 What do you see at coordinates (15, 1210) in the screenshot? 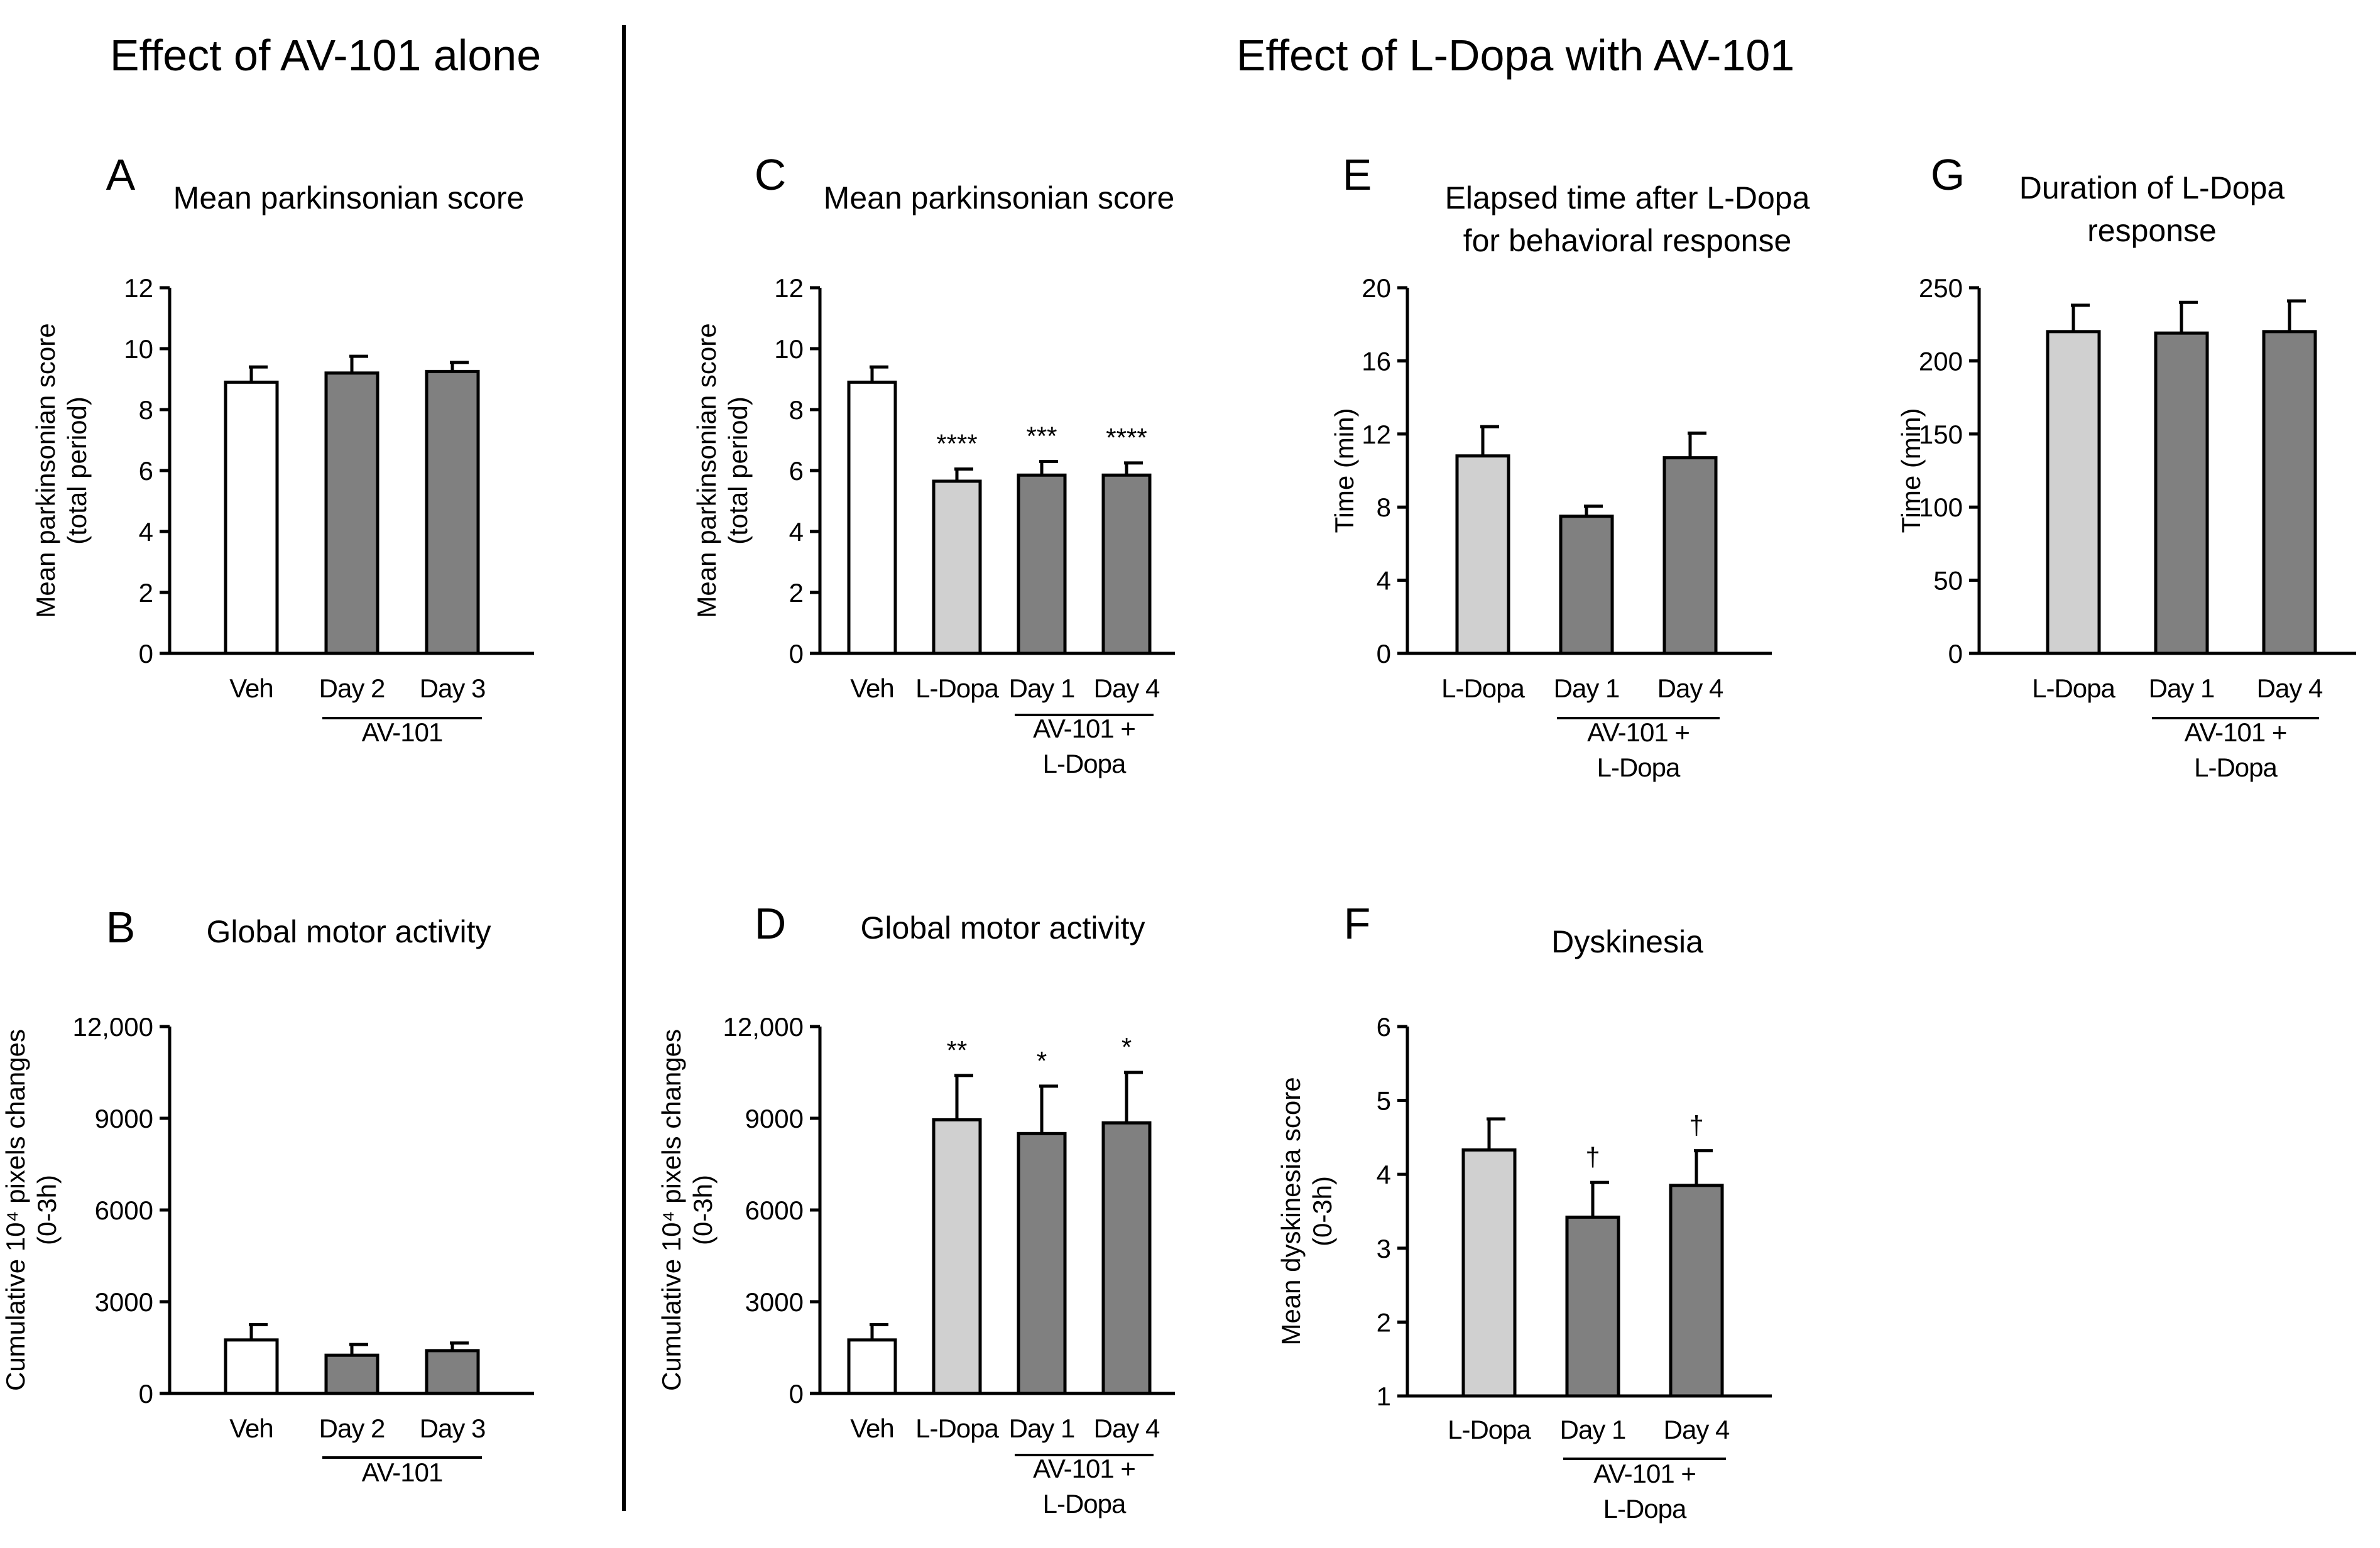
I see `y-axis-label: Cumulative 10⁴ pixels changes` at bounding box center [15, 1210].